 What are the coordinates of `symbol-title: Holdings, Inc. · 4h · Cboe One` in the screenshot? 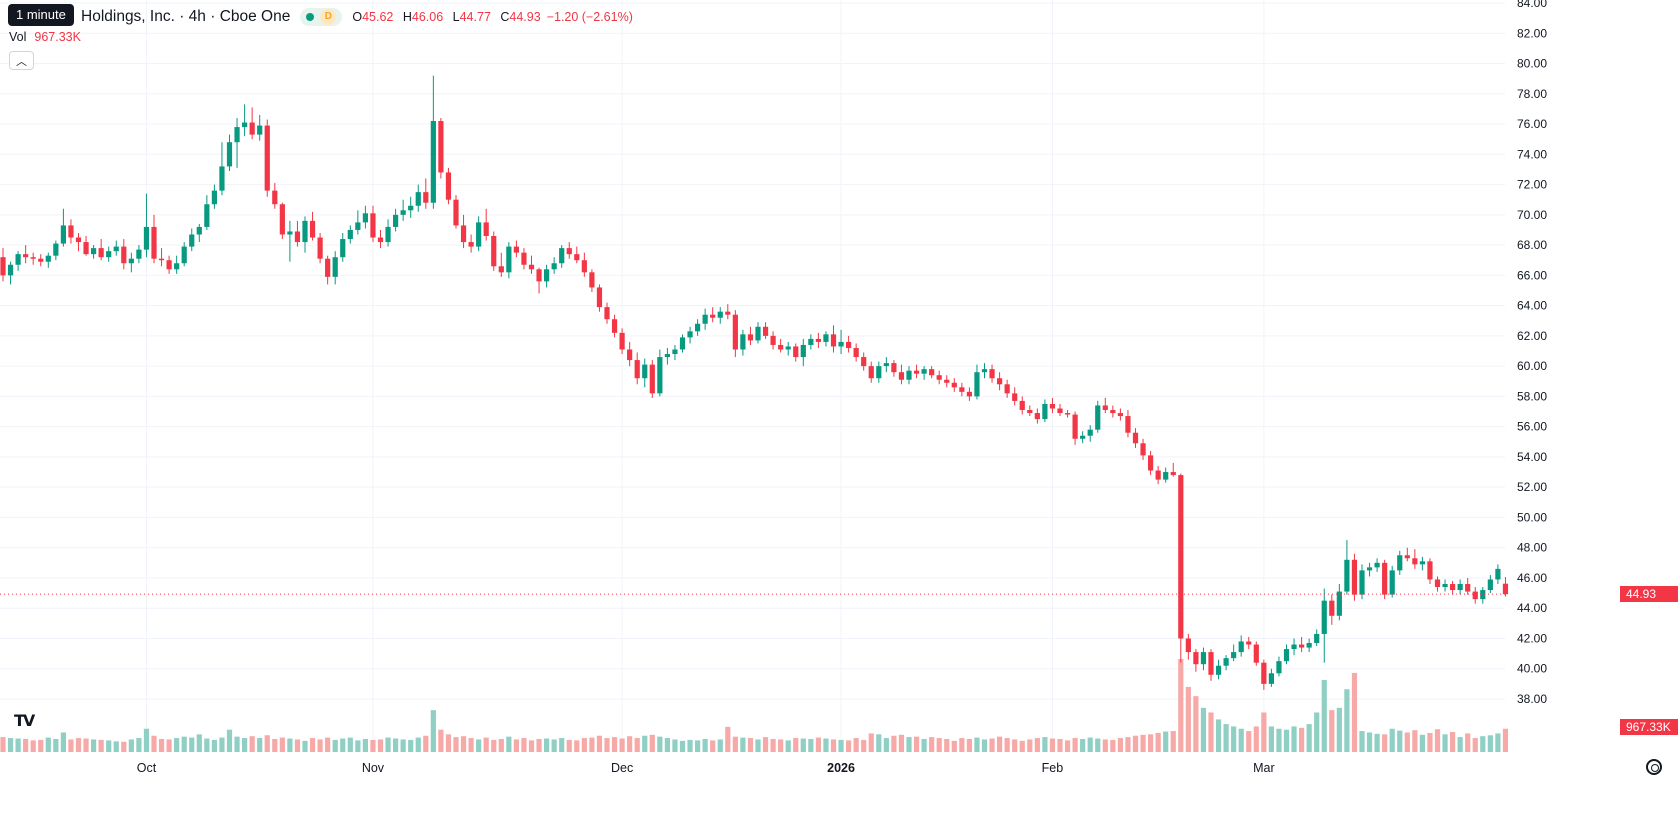 It's located at (186, 16).